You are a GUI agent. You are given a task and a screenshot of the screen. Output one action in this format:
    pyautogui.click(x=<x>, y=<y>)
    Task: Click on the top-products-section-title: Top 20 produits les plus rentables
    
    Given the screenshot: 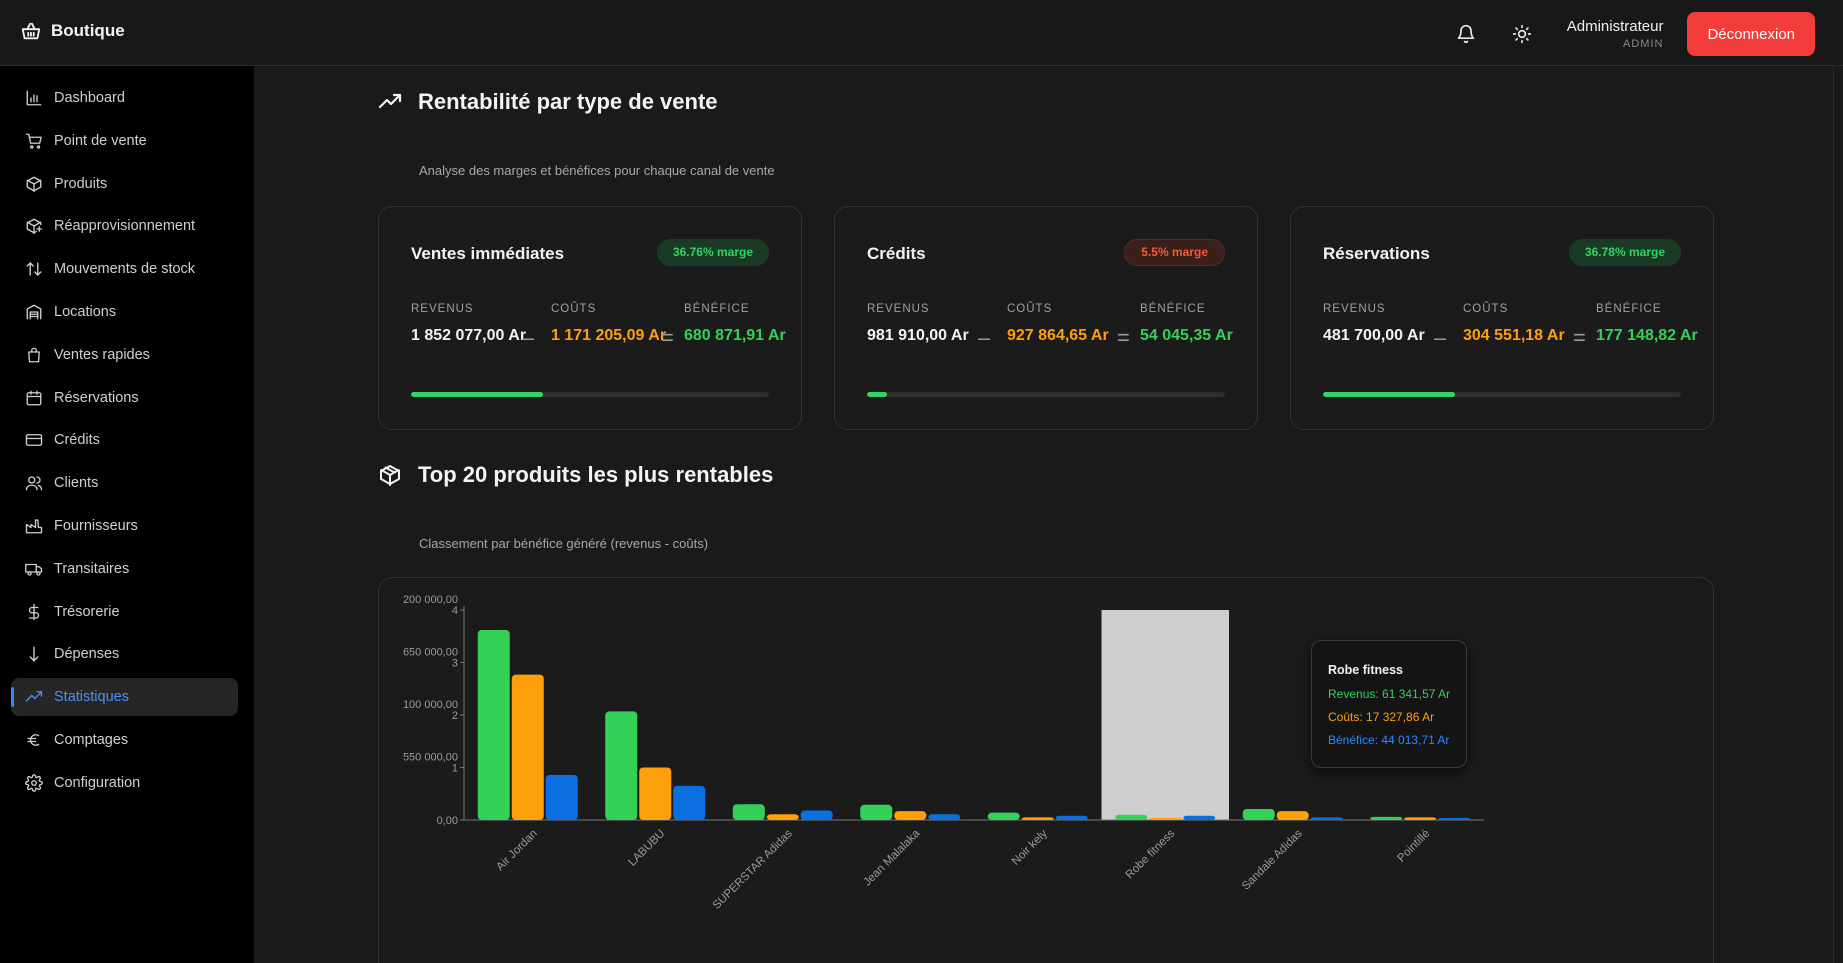 What is the action you would take?
    pyautogui.click(x=575, y=475)
    